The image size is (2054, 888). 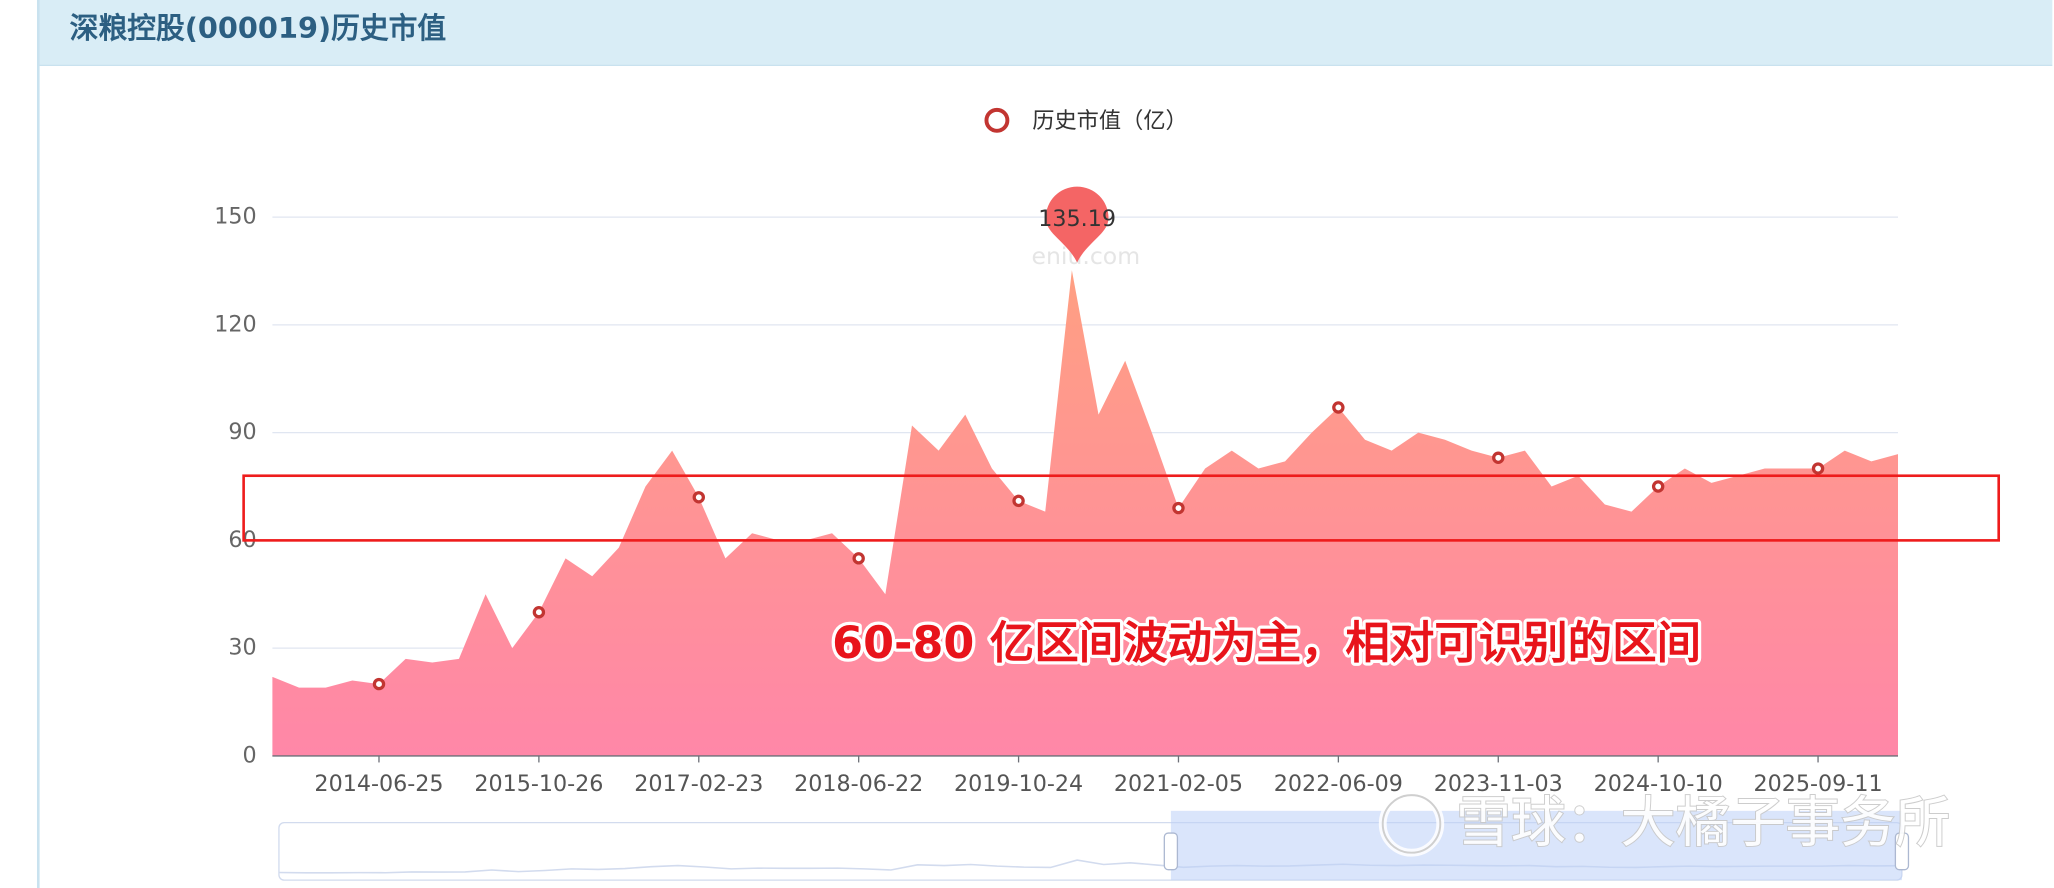 What do you see at coordinates (1266, 643) in the screenshot?
I see `annotation-text: 60-80 亿区间波动为主，相对可识别的区间` at bounding box center [1266, 643].